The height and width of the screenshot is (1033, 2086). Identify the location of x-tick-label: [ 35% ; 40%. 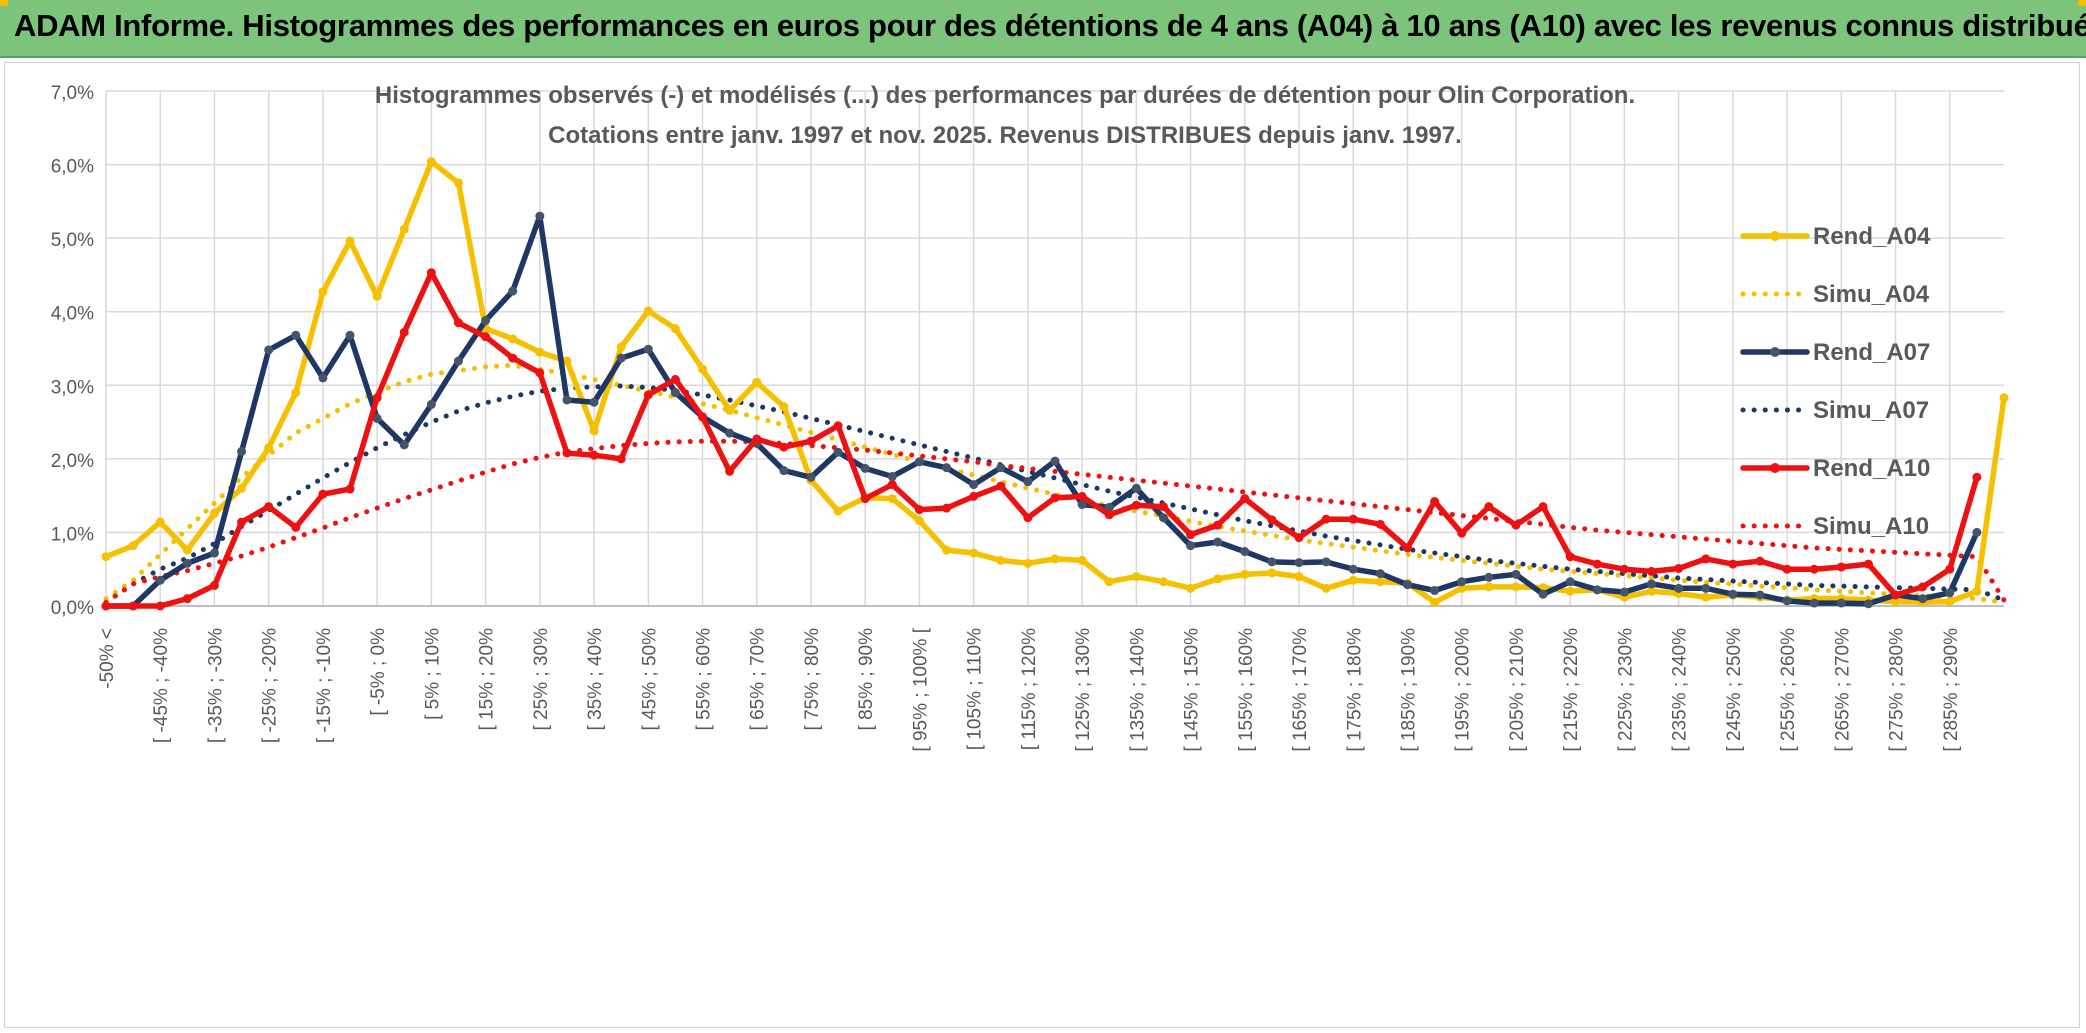
(595, 679).